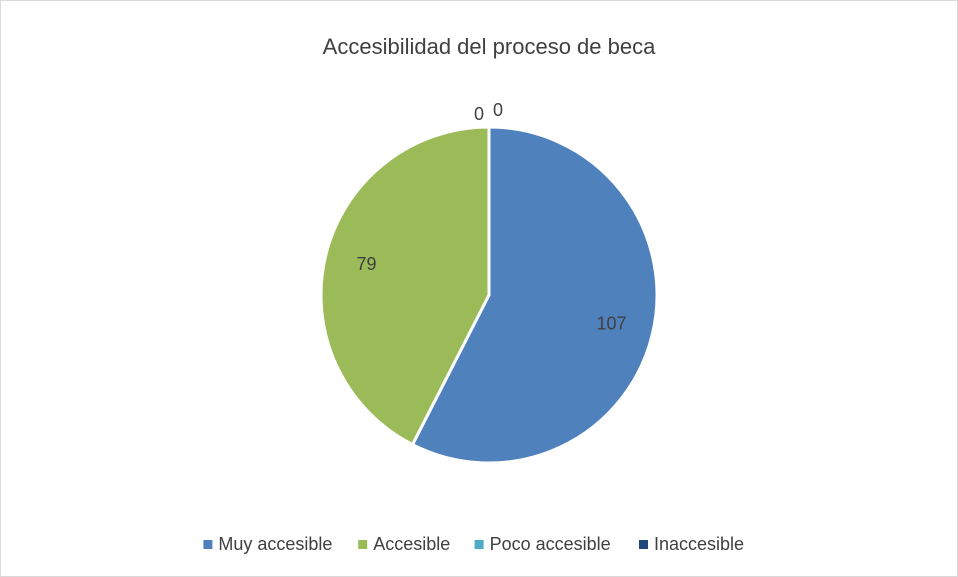 This screenshot has height=577, width=958. Describe the element at coordinates (275, 544) in the screenshot. I see `legend-label: Muy accesible` at that location.